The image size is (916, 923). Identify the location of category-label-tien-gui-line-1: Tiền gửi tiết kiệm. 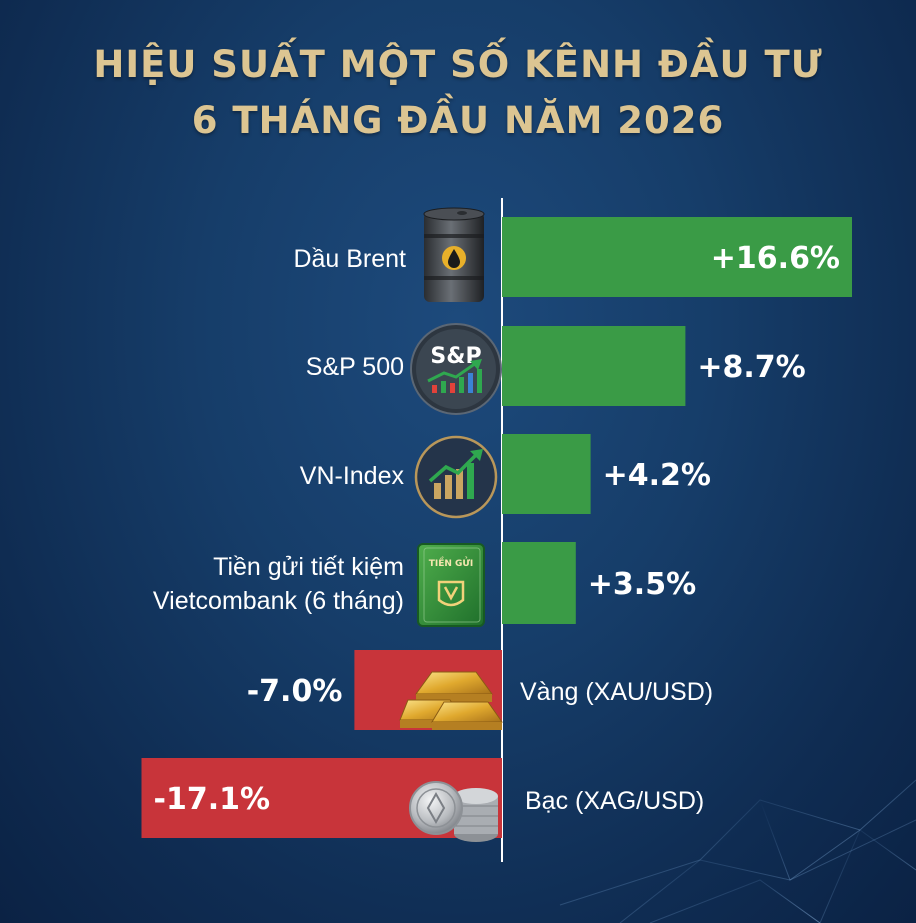
(308, 567).